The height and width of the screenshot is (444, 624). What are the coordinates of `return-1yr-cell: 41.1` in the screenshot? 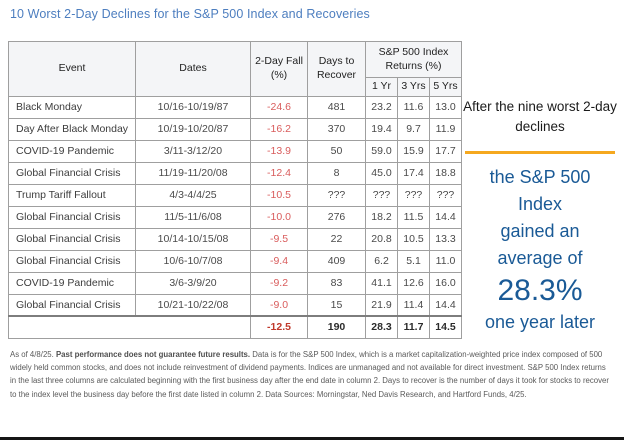 It's located at (381, 283).